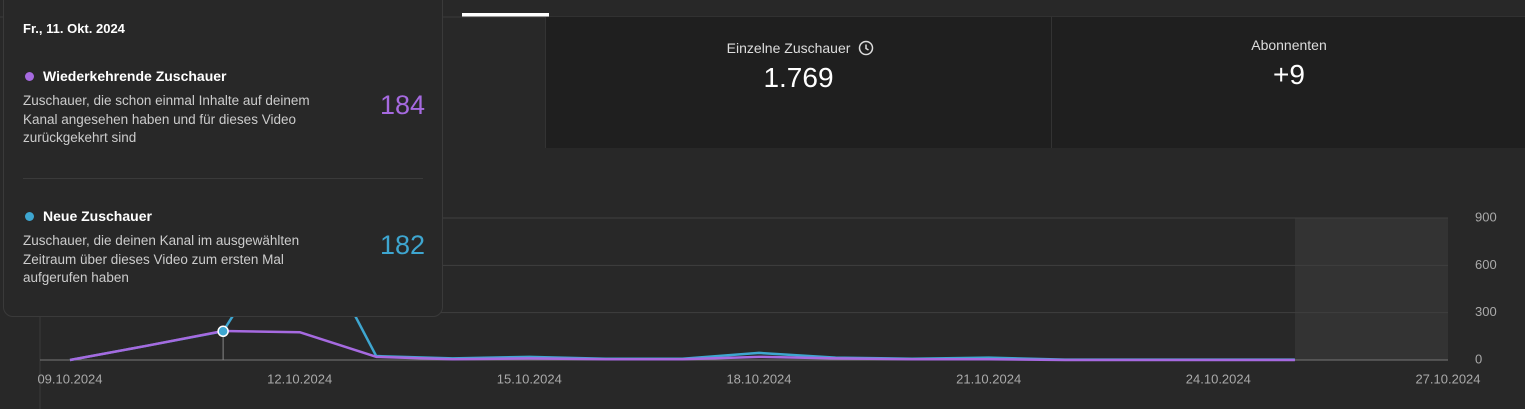  Describe the element at coordinates (224, 216) in the screenshot. I see `tooltip-series: Neue Zuschauer` at that location.